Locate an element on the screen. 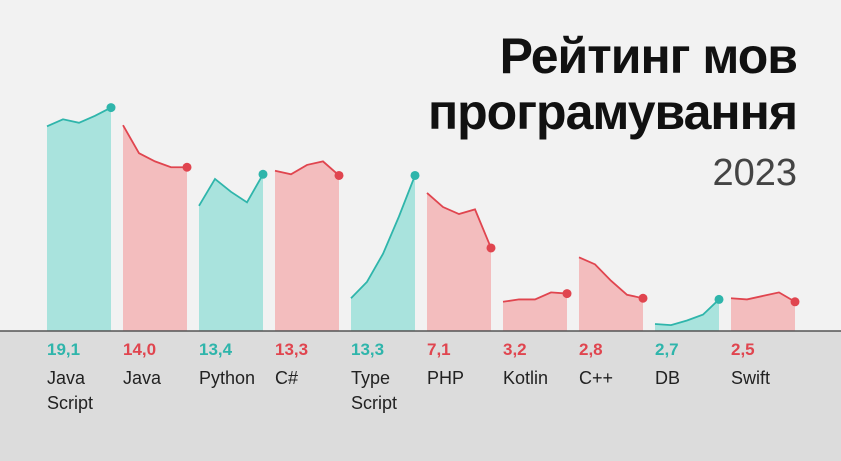 This screenshot has width=841, height=461. chart-subtitle: 2023 is located at coordinates (754, 173).